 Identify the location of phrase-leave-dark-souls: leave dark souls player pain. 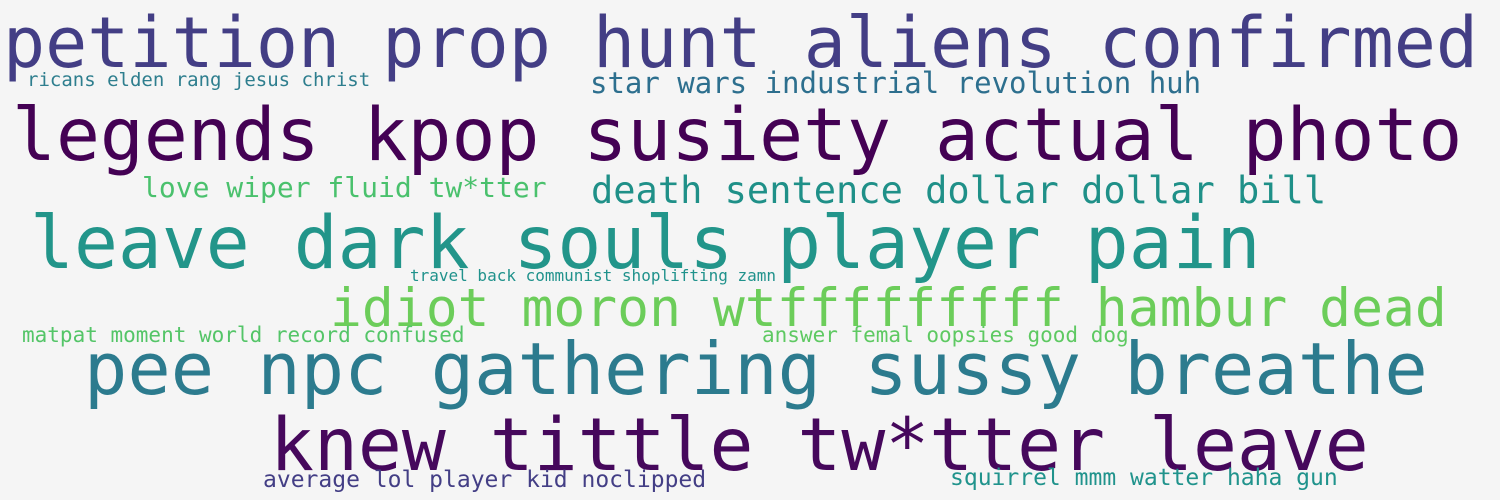
(645, 243).